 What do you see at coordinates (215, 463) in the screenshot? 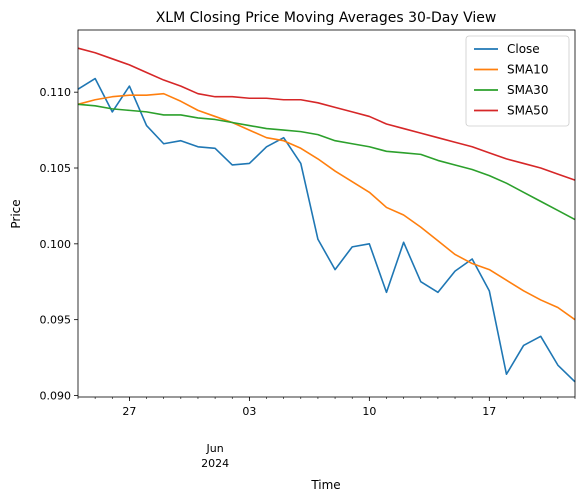
I see `x-tick-year-label: 2024` at bounding box center [215, 463].